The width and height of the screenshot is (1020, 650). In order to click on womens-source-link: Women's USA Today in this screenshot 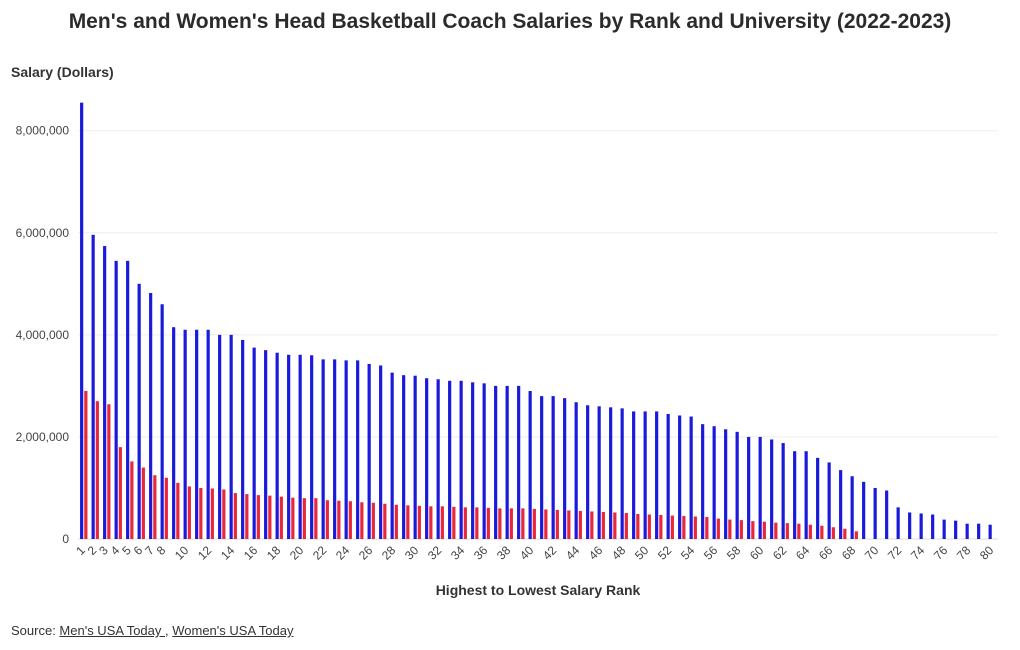, I will do `click(233, 630)`.